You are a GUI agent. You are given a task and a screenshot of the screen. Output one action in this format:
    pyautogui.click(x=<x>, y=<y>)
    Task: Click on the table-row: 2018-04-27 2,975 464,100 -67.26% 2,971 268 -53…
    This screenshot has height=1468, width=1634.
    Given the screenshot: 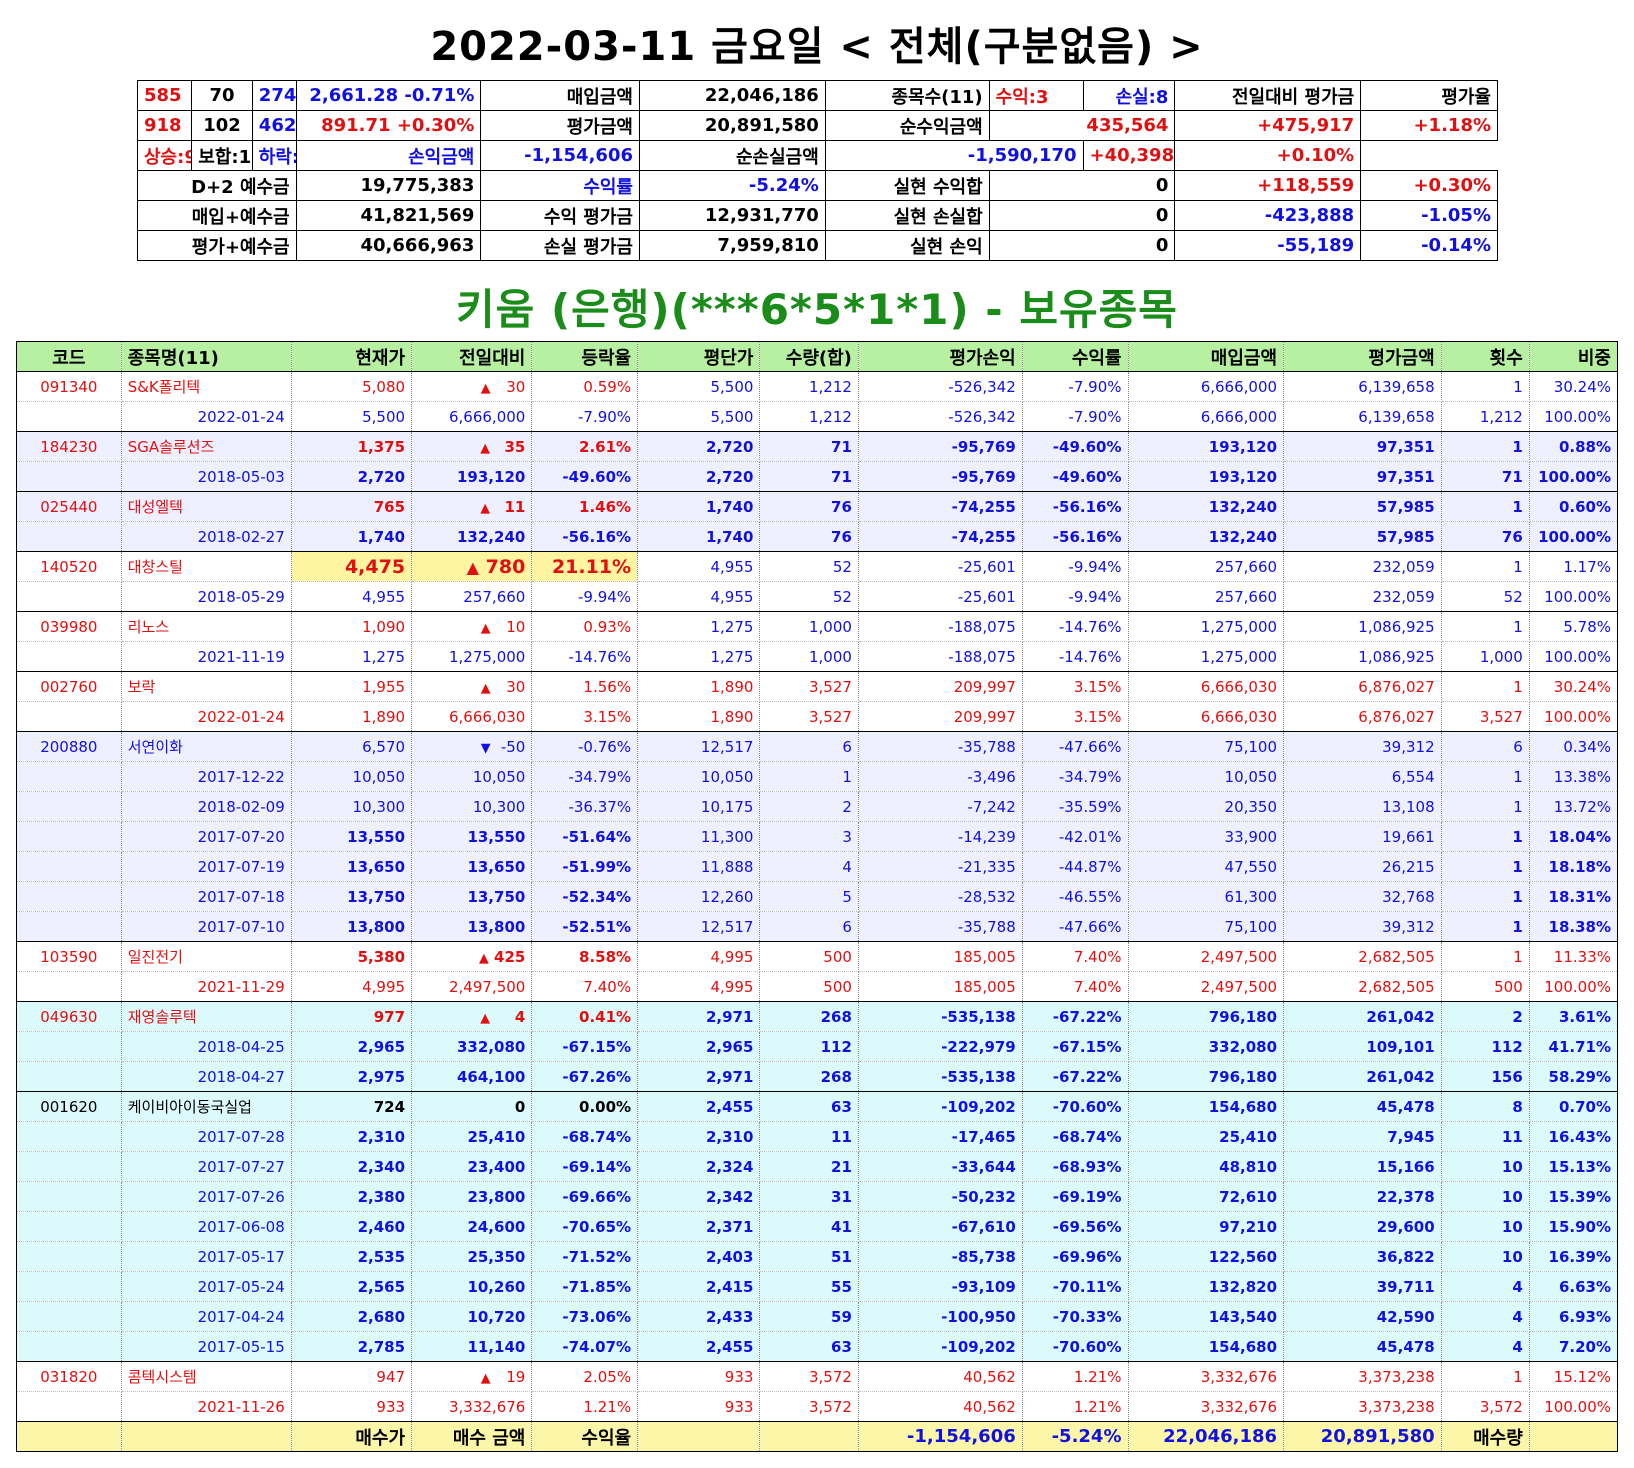 What is the action you would take?
    pyautogui.click(x=817, y=1076)
    